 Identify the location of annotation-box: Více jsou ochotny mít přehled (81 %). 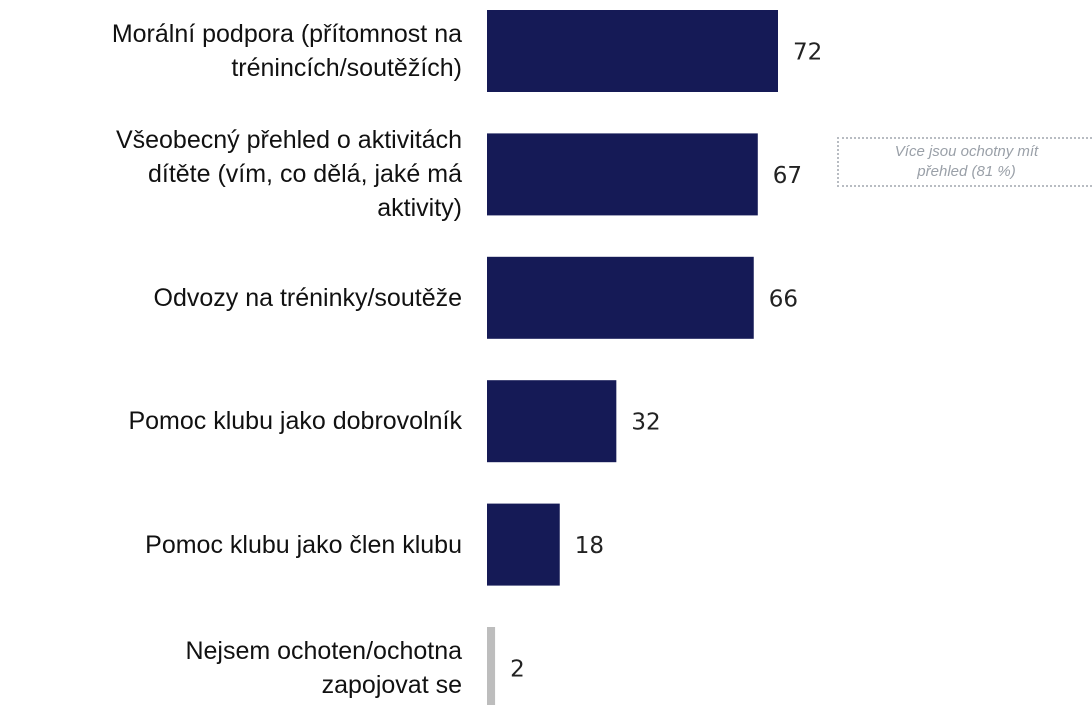
(964, 162).